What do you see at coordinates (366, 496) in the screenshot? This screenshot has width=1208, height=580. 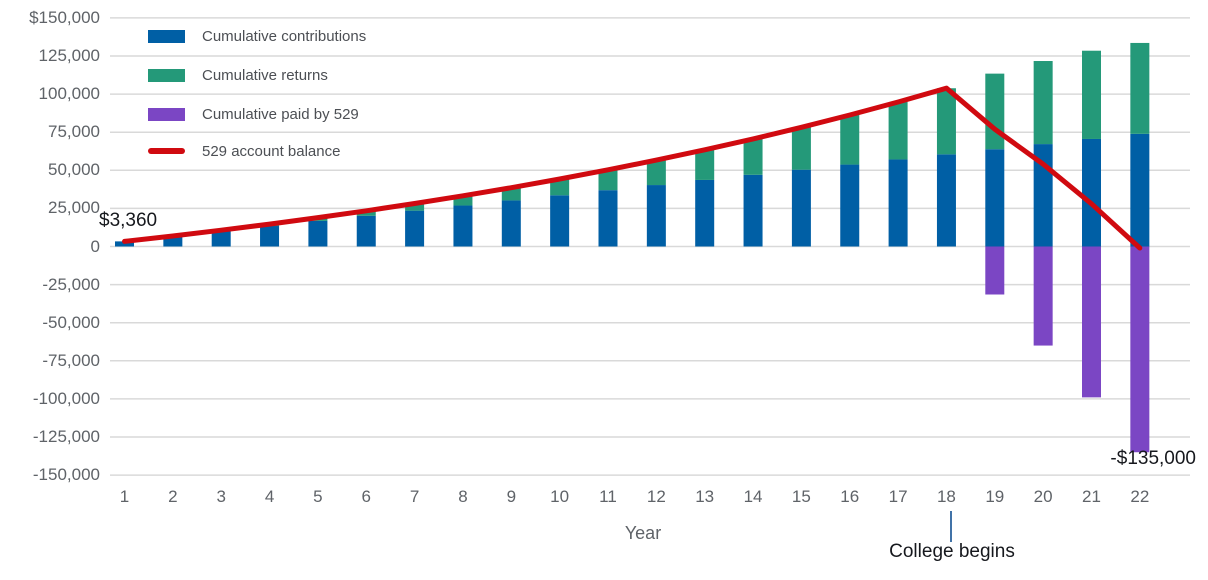 I see `x-axis-tick-label: 6` at bounding box center [366, 496].